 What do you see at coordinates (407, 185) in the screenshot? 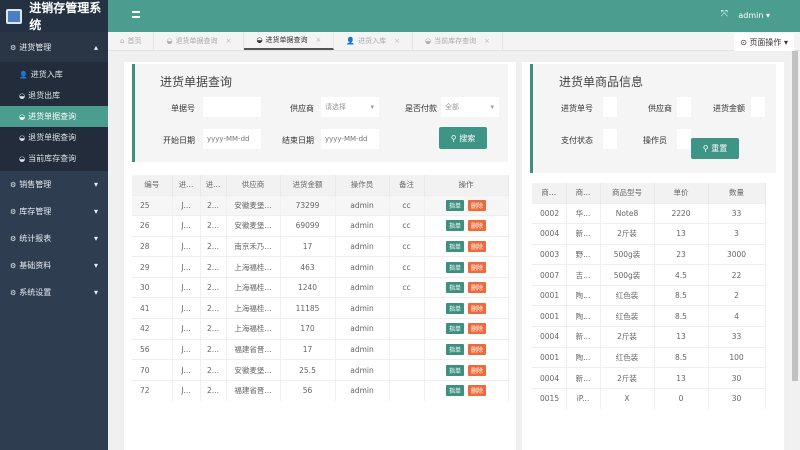
I see `column-header: 备注` at bounding box center [407, 185].